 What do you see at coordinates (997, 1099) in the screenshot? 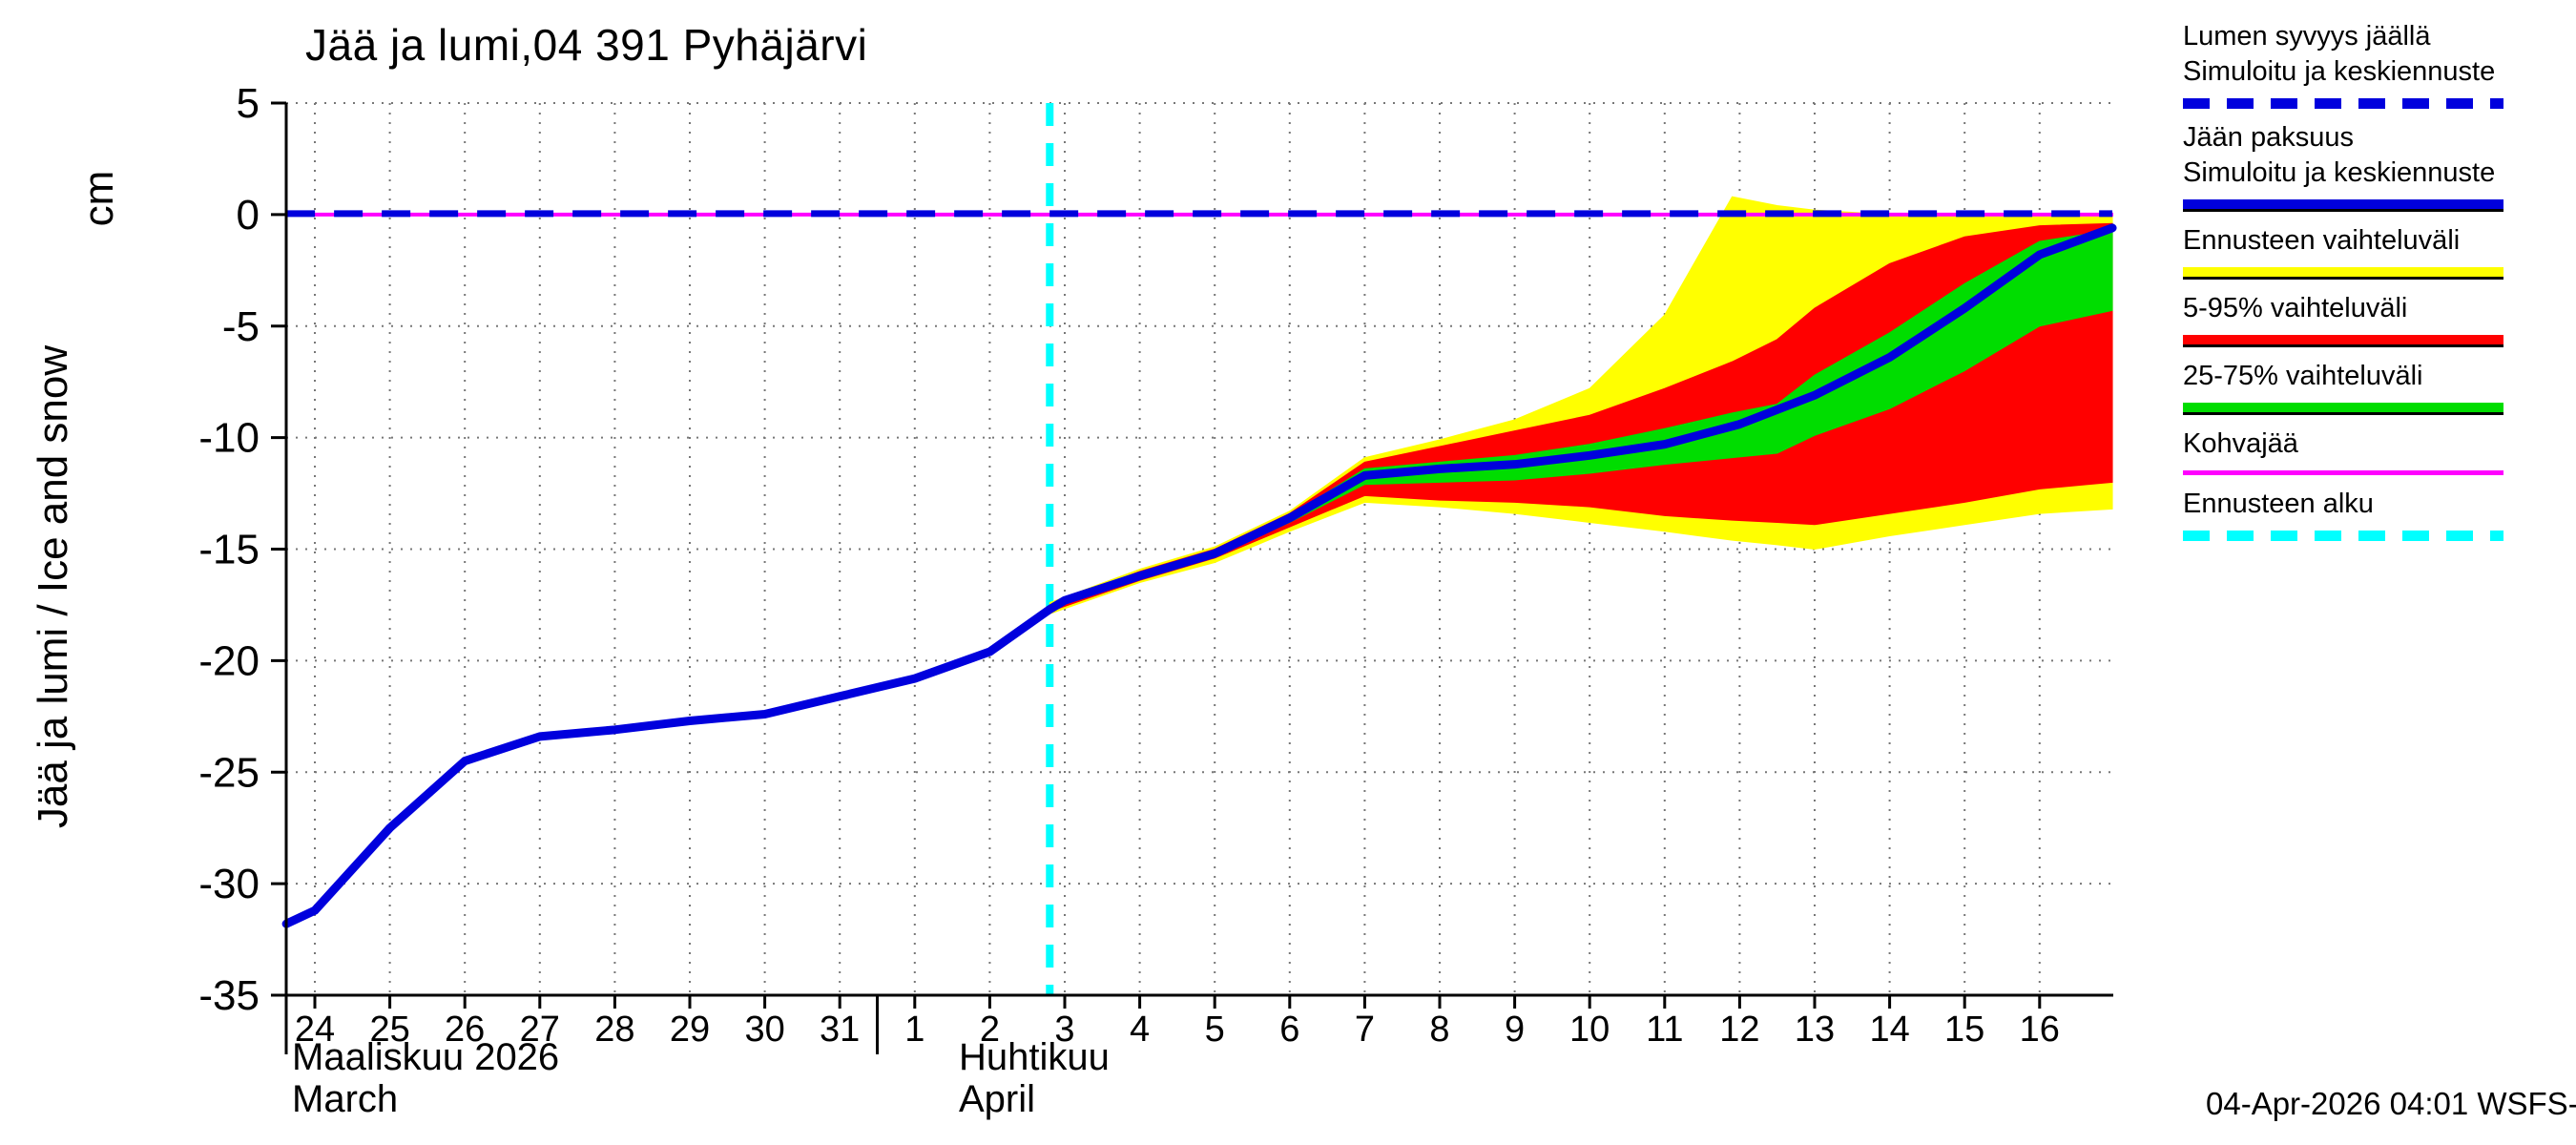
I see `month-label-april-en: April` at bounding box center [997, 1099].